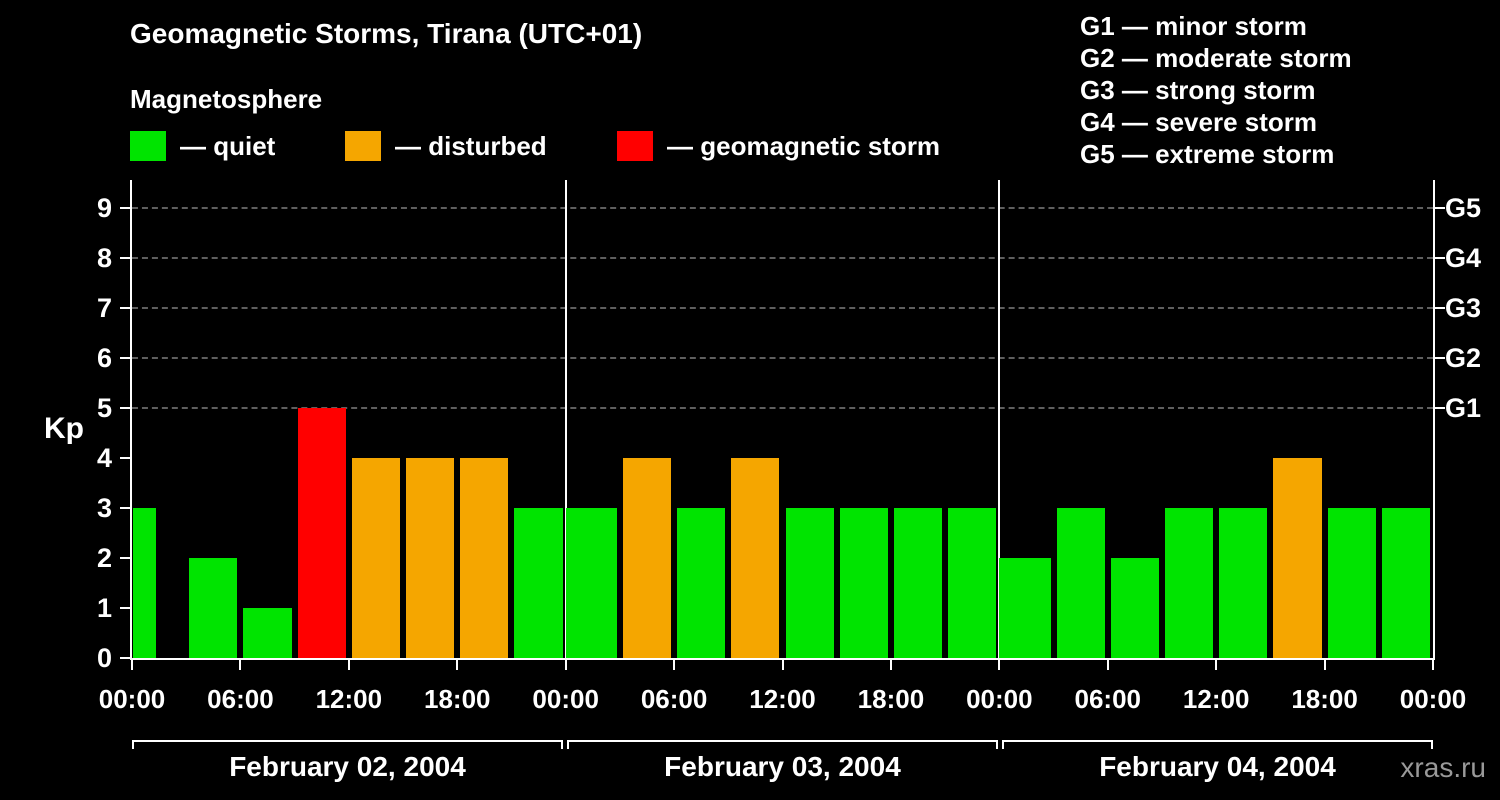 Image resolution: width=1500 pixels, height=800 pixels. What do you see at coordinates (104, 408) in the screenshot?
I see `y-axis-label: 5` at bounding box center [104, 408].